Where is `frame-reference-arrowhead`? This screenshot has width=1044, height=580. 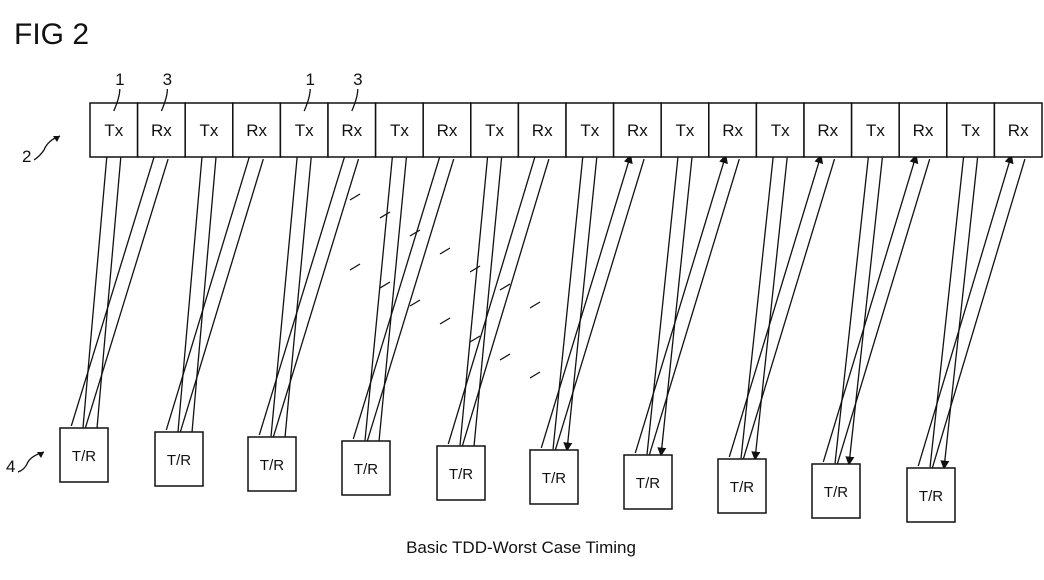 frame-reference-arrowhead is located at coordinates (56, 139).